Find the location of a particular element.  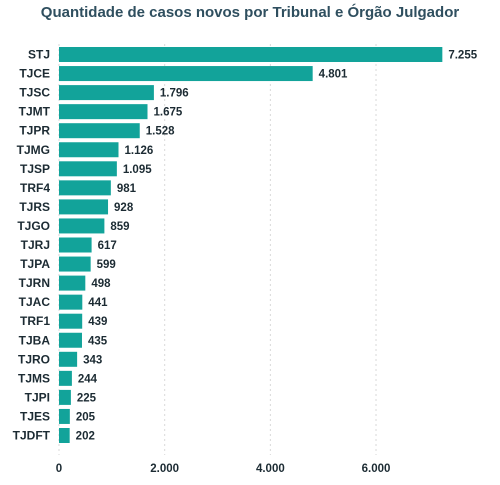

value-label: 343 is located at coordinates (92, 360).